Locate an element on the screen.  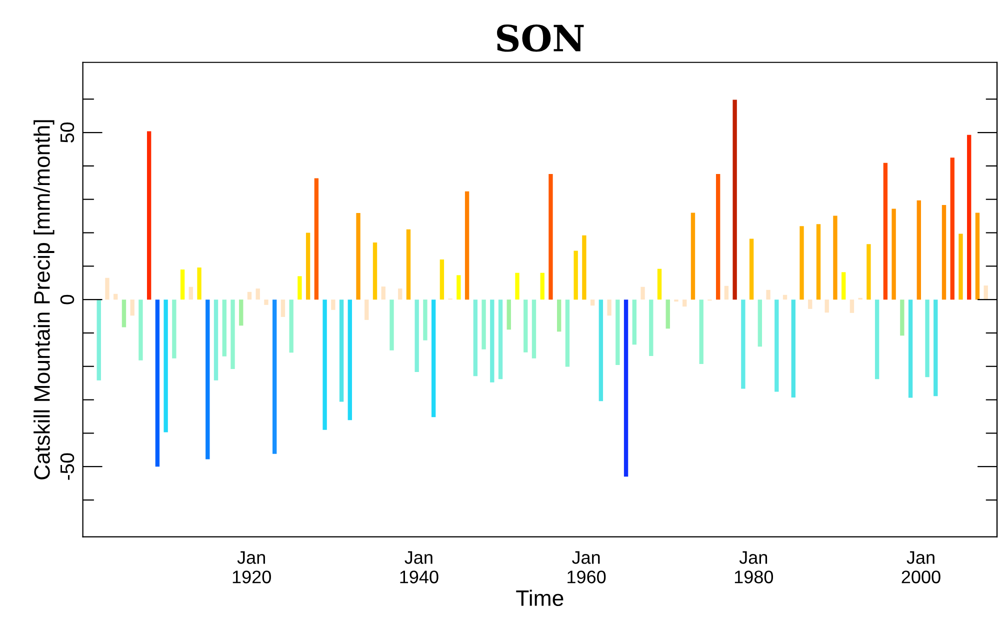
x-axis-title: Time is located at coordinates (540, 598).